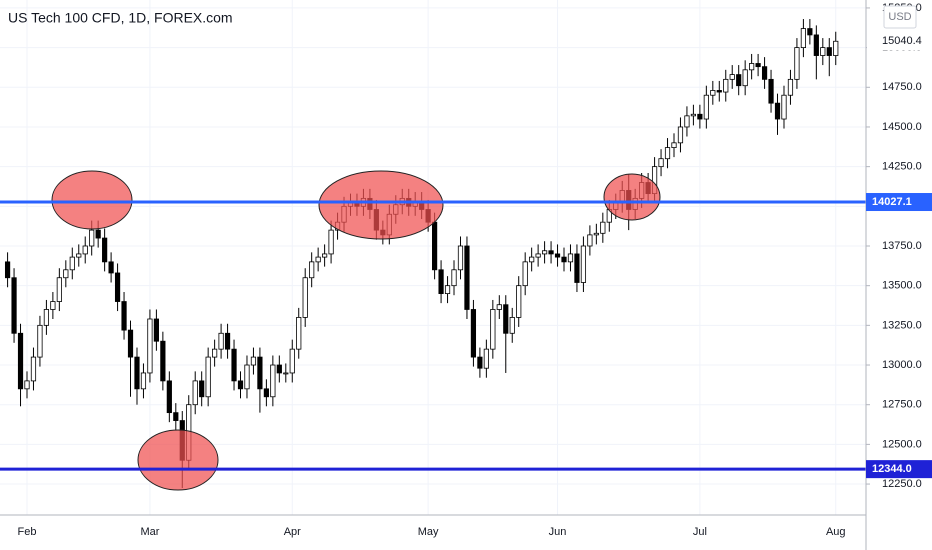  Describe the element at coordinates (700, 532) in the screenshot. I see `x-tick-label: Jul` at that location.